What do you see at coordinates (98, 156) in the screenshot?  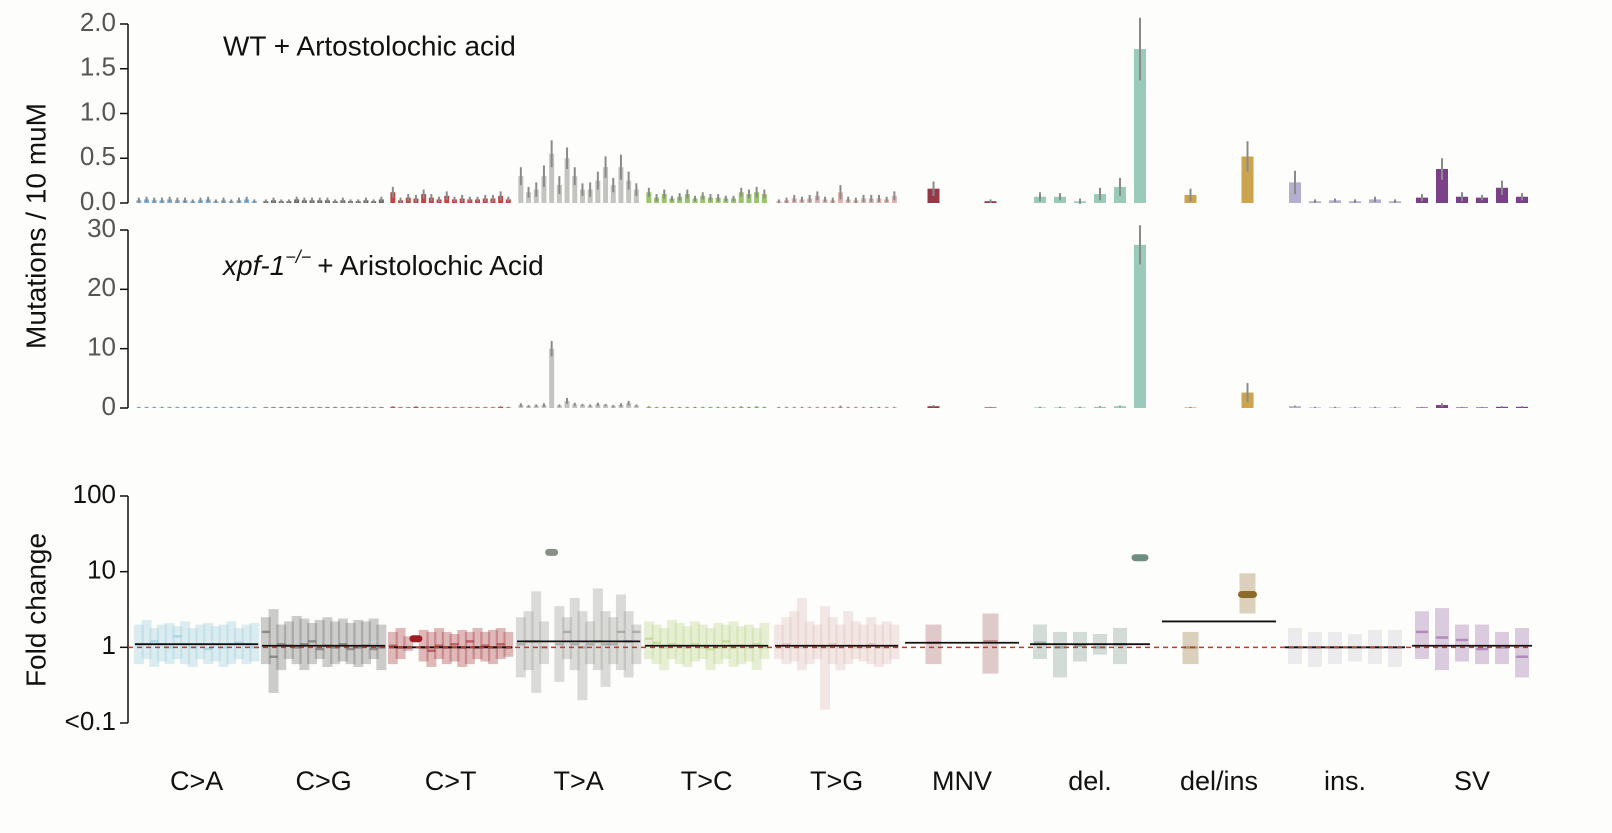 I see `y-tick-label: 0.5` at bounding box center [98, 156].